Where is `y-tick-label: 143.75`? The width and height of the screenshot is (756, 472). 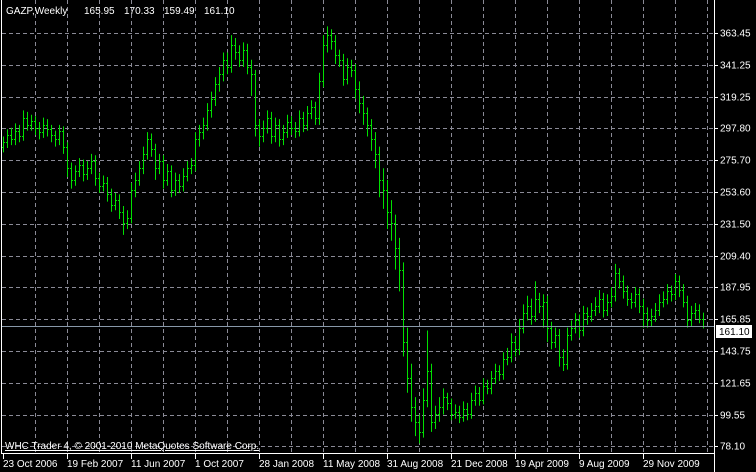
y-tick-label: 143.75 is located at coordinates (735, 352).